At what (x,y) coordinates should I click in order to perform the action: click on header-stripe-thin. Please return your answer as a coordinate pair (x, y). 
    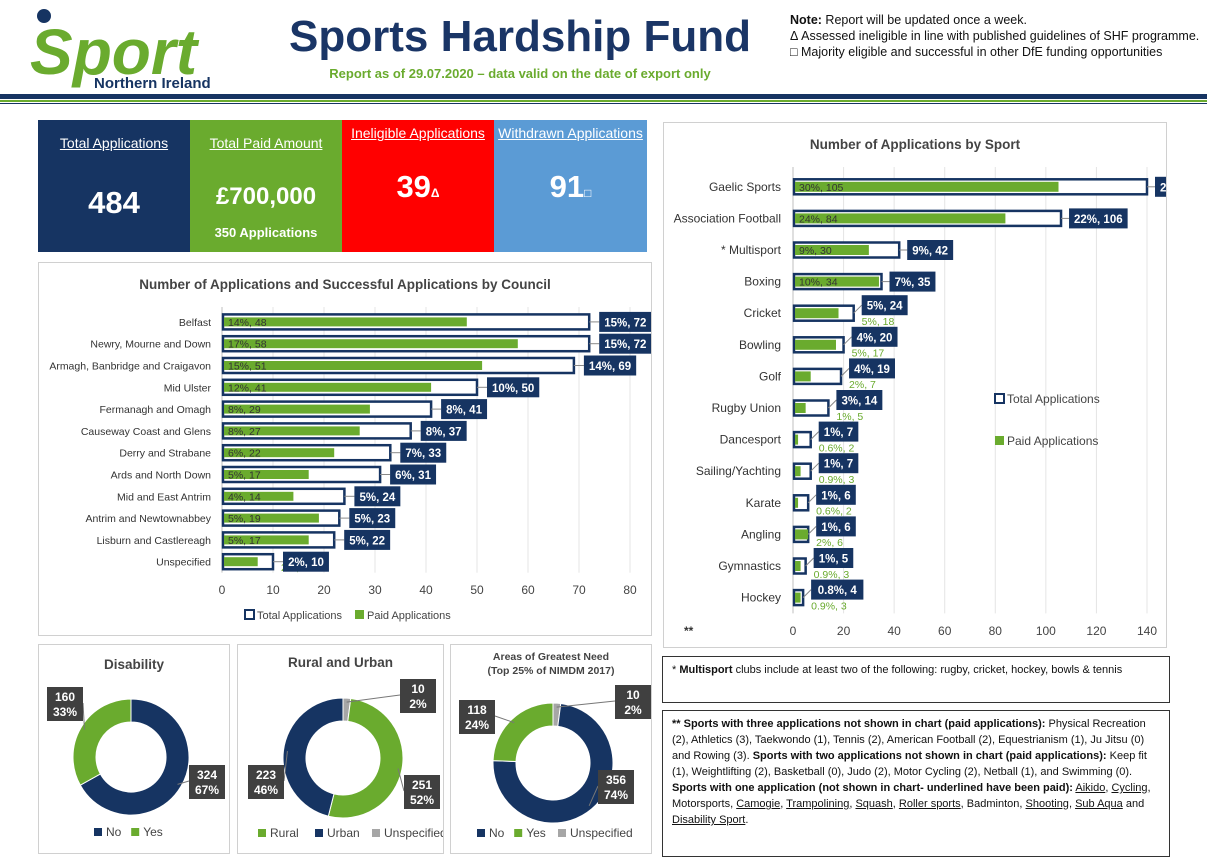
    Looking at the image, I should click on (603, 103).